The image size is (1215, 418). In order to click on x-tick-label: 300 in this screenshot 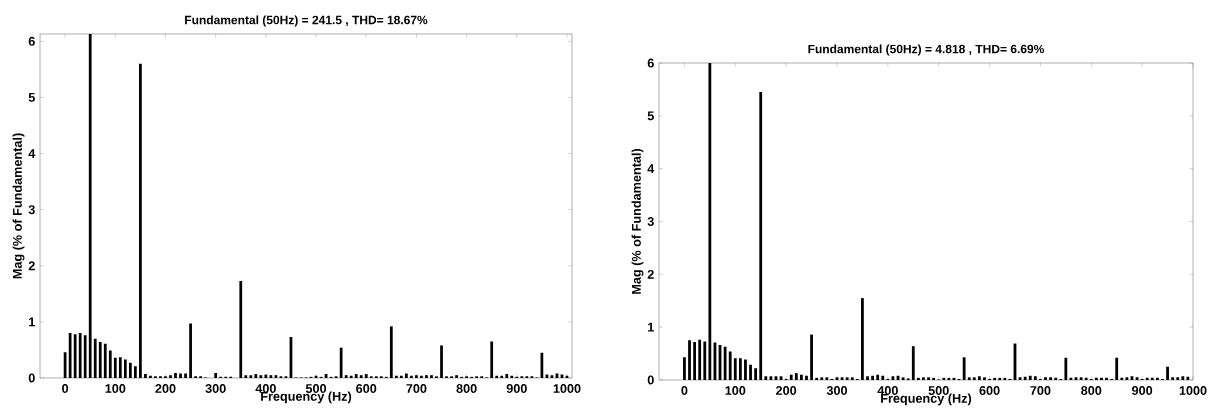, I will do `click(215, 389)`.